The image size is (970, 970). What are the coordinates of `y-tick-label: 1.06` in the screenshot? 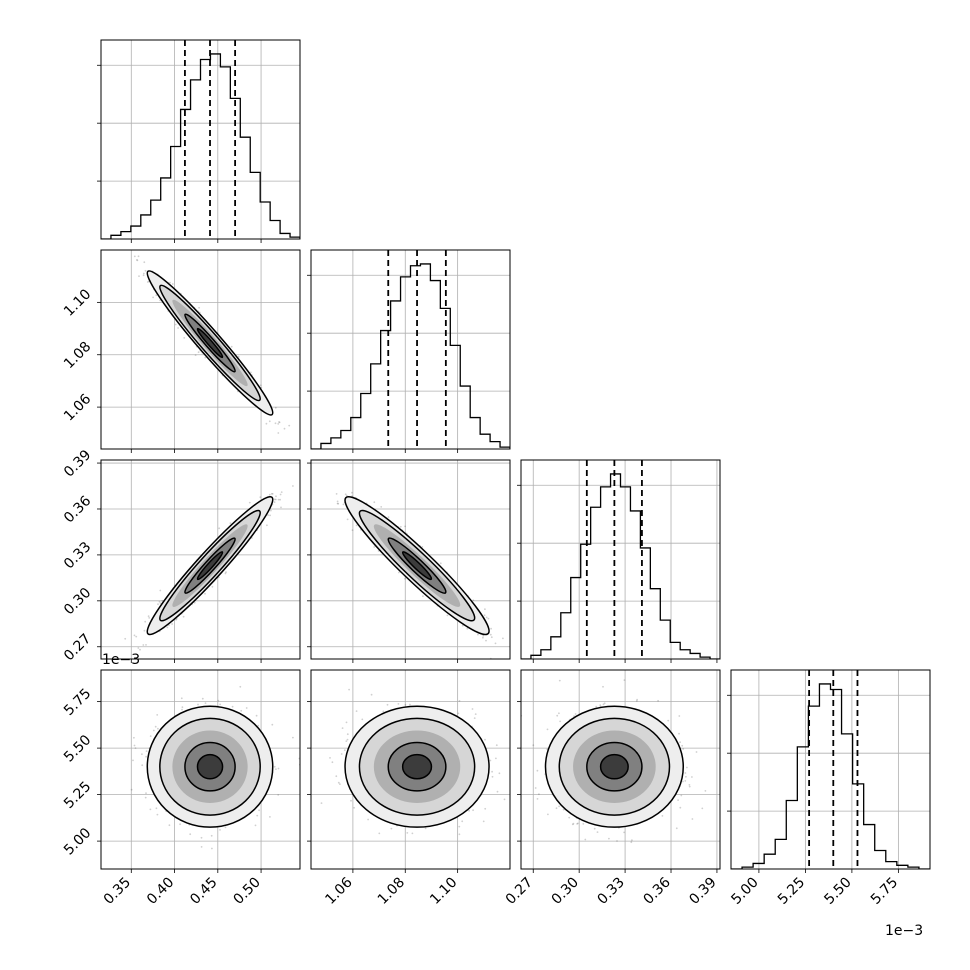 It's located at (77, 407).